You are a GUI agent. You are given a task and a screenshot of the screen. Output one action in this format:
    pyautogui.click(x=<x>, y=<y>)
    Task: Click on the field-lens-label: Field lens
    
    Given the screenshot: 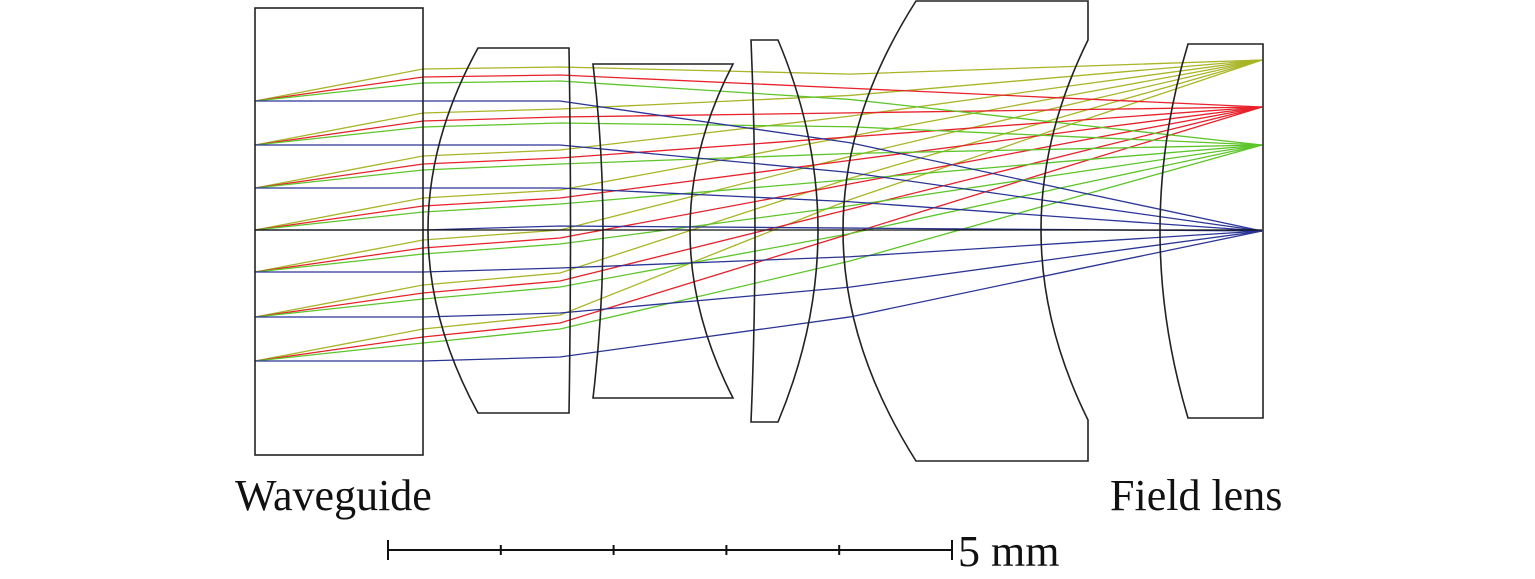 What is the action you would take?
    pyautogui.click(x=1196, y=495)
    